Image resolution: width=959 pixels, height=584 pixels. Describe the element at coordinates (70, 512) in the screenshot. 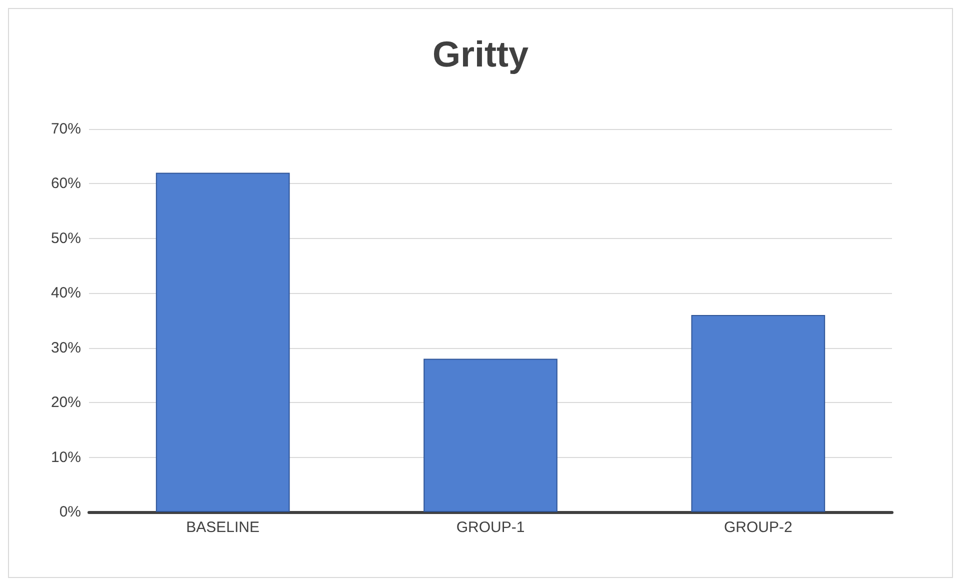

I see `y-tick-label: 0%` at that location.